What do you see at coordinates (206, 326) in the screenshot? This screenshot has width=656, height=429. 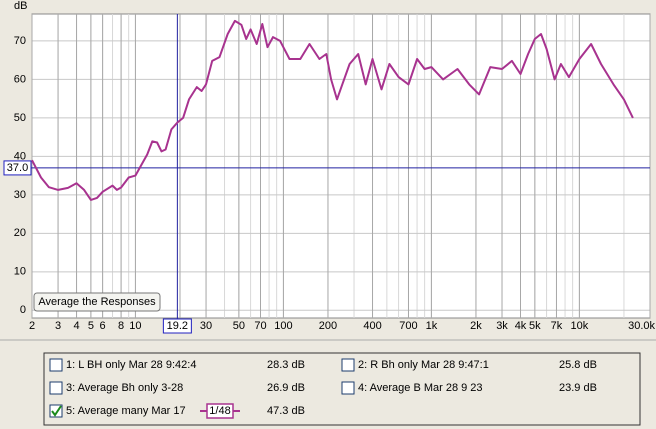 I see `x-tick-label: 30` at bounding box center [206, 326].